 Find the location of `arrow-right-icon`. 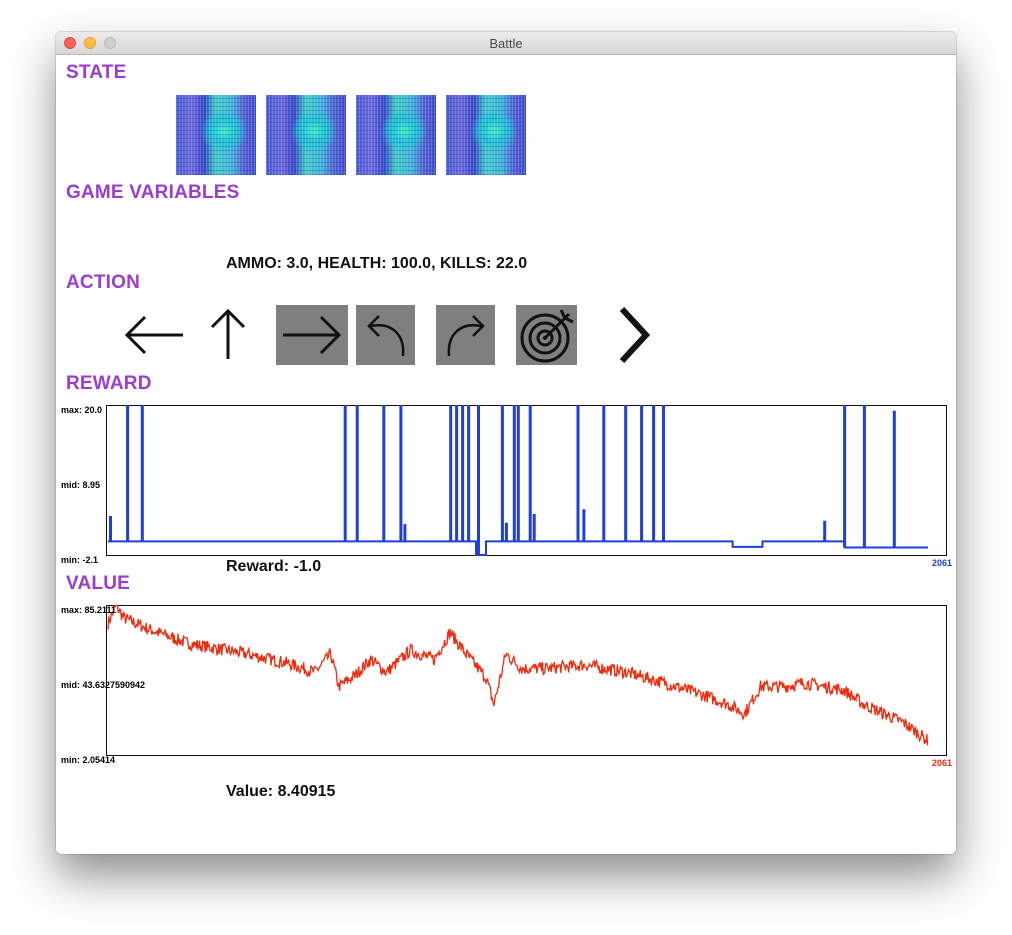

arrow-right-icon is located at coordinates (312, 335).